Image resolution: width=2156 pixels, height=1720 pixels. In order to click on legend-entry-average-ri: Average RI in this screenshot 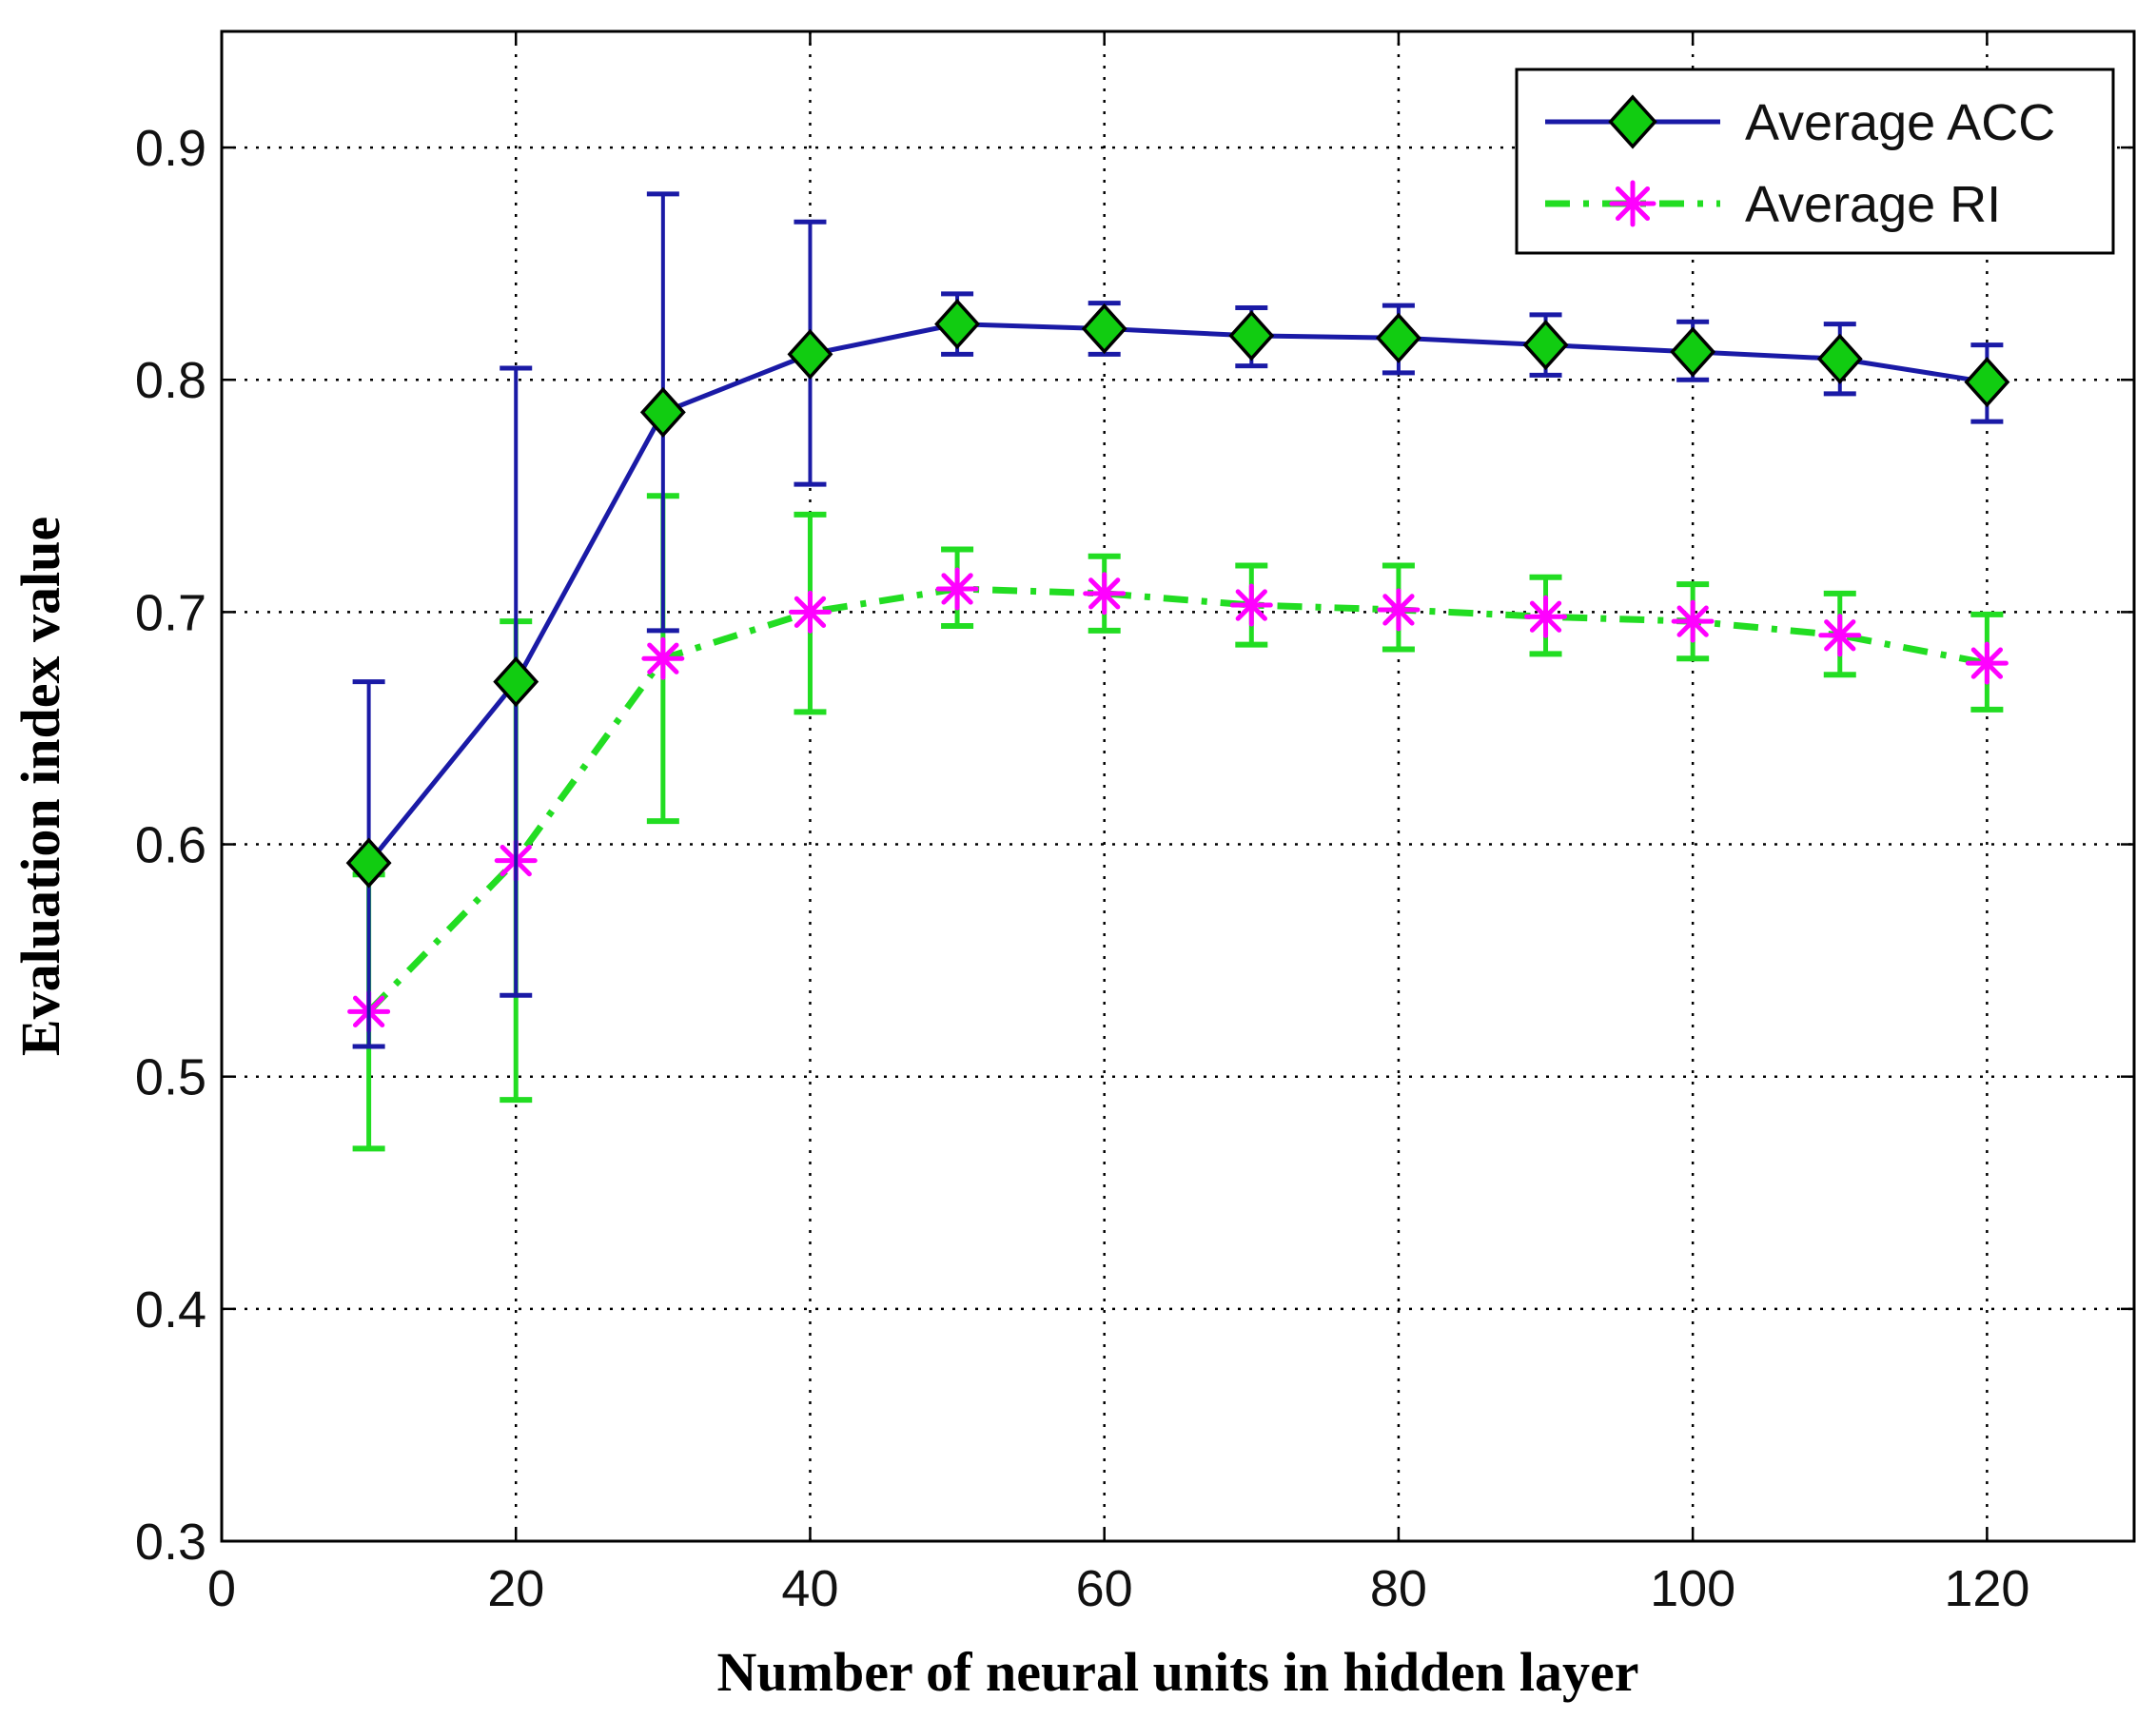, I will do `click(1773, 204)`.